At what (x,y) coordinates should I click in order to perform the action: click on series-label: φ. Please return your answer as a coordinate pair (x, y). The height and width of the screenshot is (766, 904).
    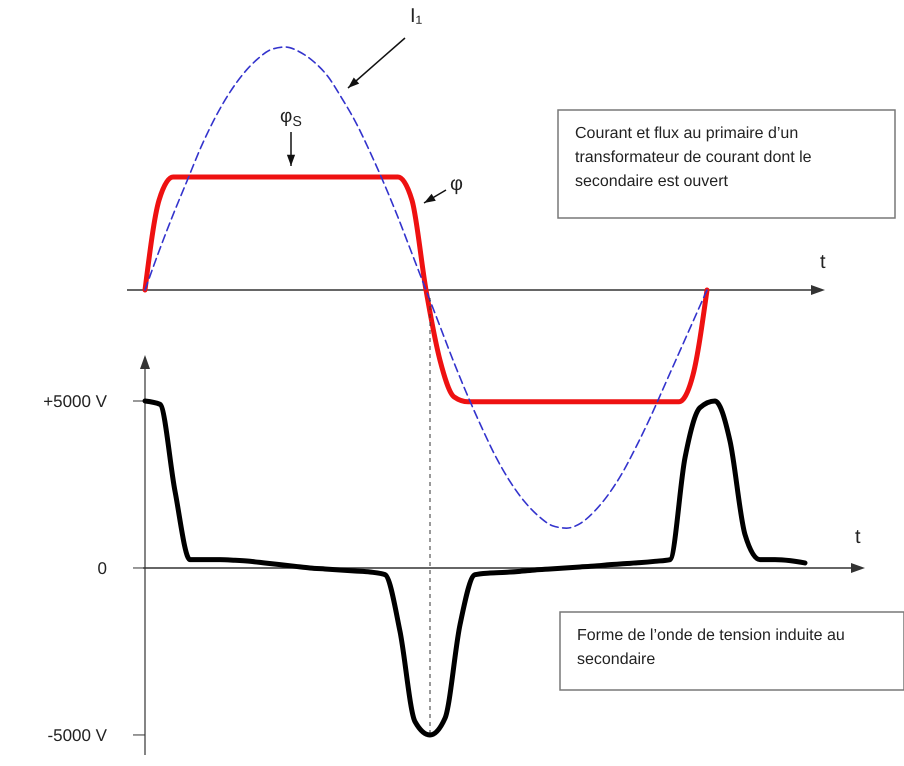
    Looking at the image, I should click on (456, 184).